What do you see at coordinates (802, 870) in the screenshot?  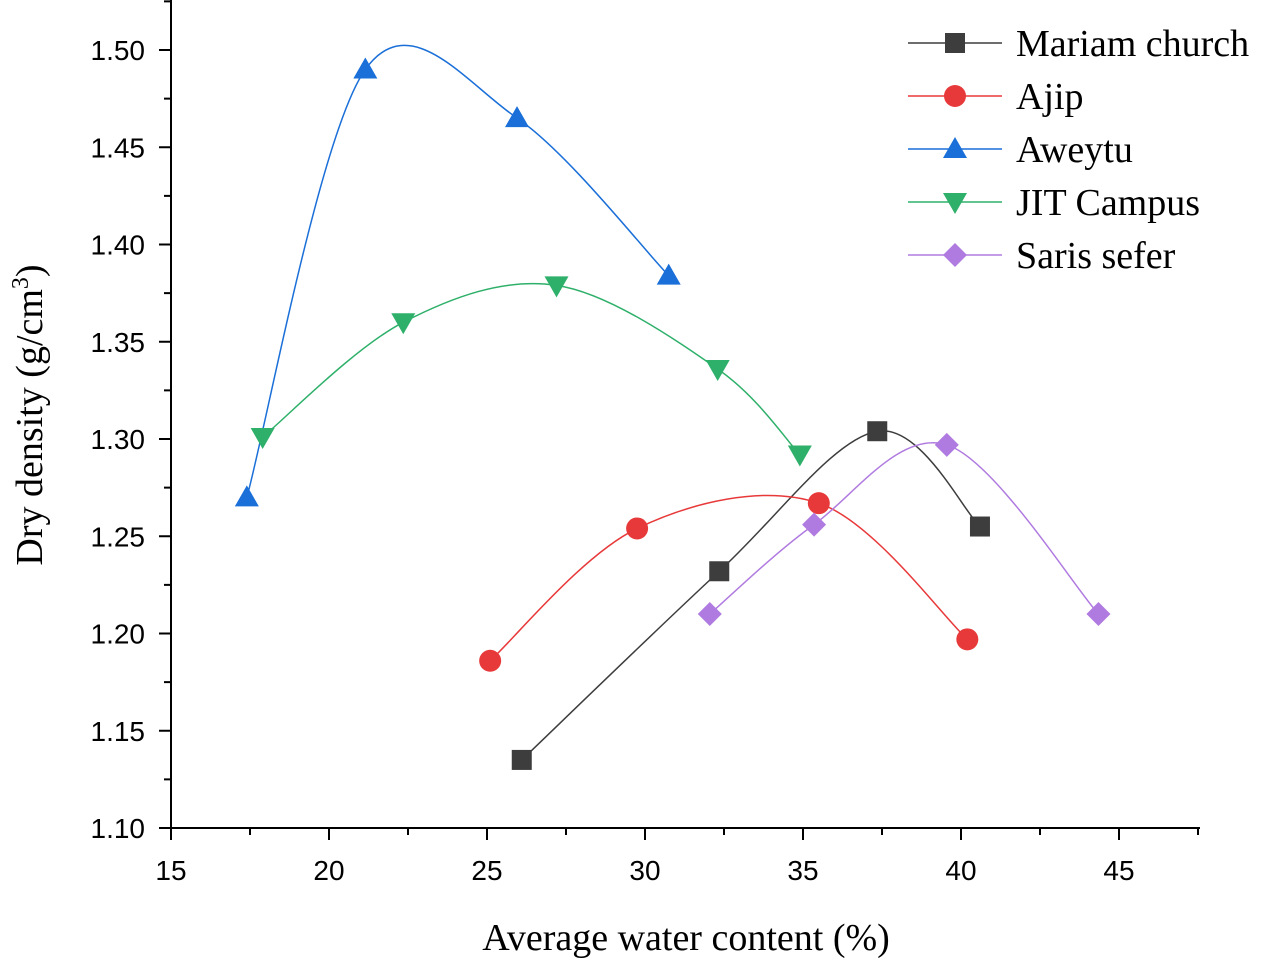 I see `x-tick-label: 35` at bounding box center [802, 870].